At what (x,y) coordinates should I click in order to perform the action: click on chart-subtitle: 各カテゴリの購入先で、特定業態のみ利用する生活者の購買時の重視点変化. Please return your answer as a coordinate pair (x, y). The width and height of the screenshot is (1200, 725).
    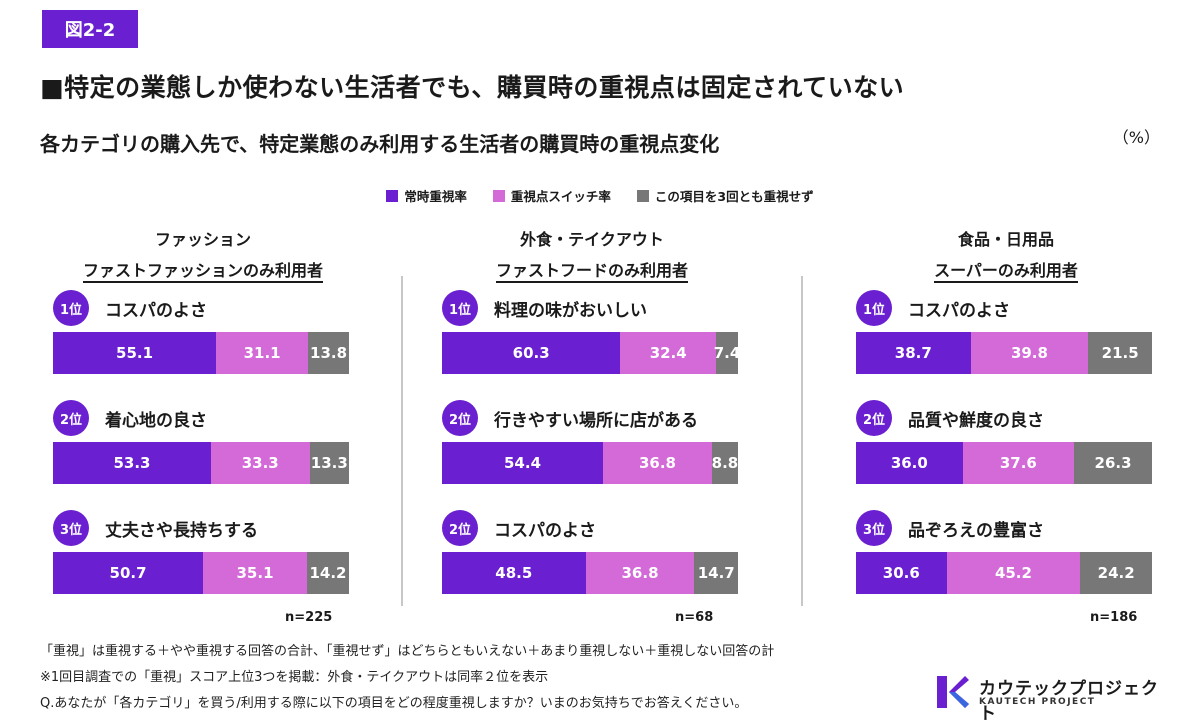
    Looking at the image, I should click on (380, 144).